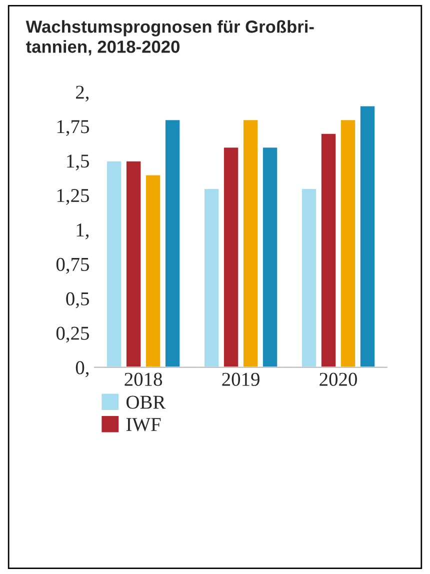 This screenshot has height=574, width=430. What do you see at coordinates (72, 334) in the screenshot?
I see `y-tick-label: 0,25` at bounding box center [72, 334].